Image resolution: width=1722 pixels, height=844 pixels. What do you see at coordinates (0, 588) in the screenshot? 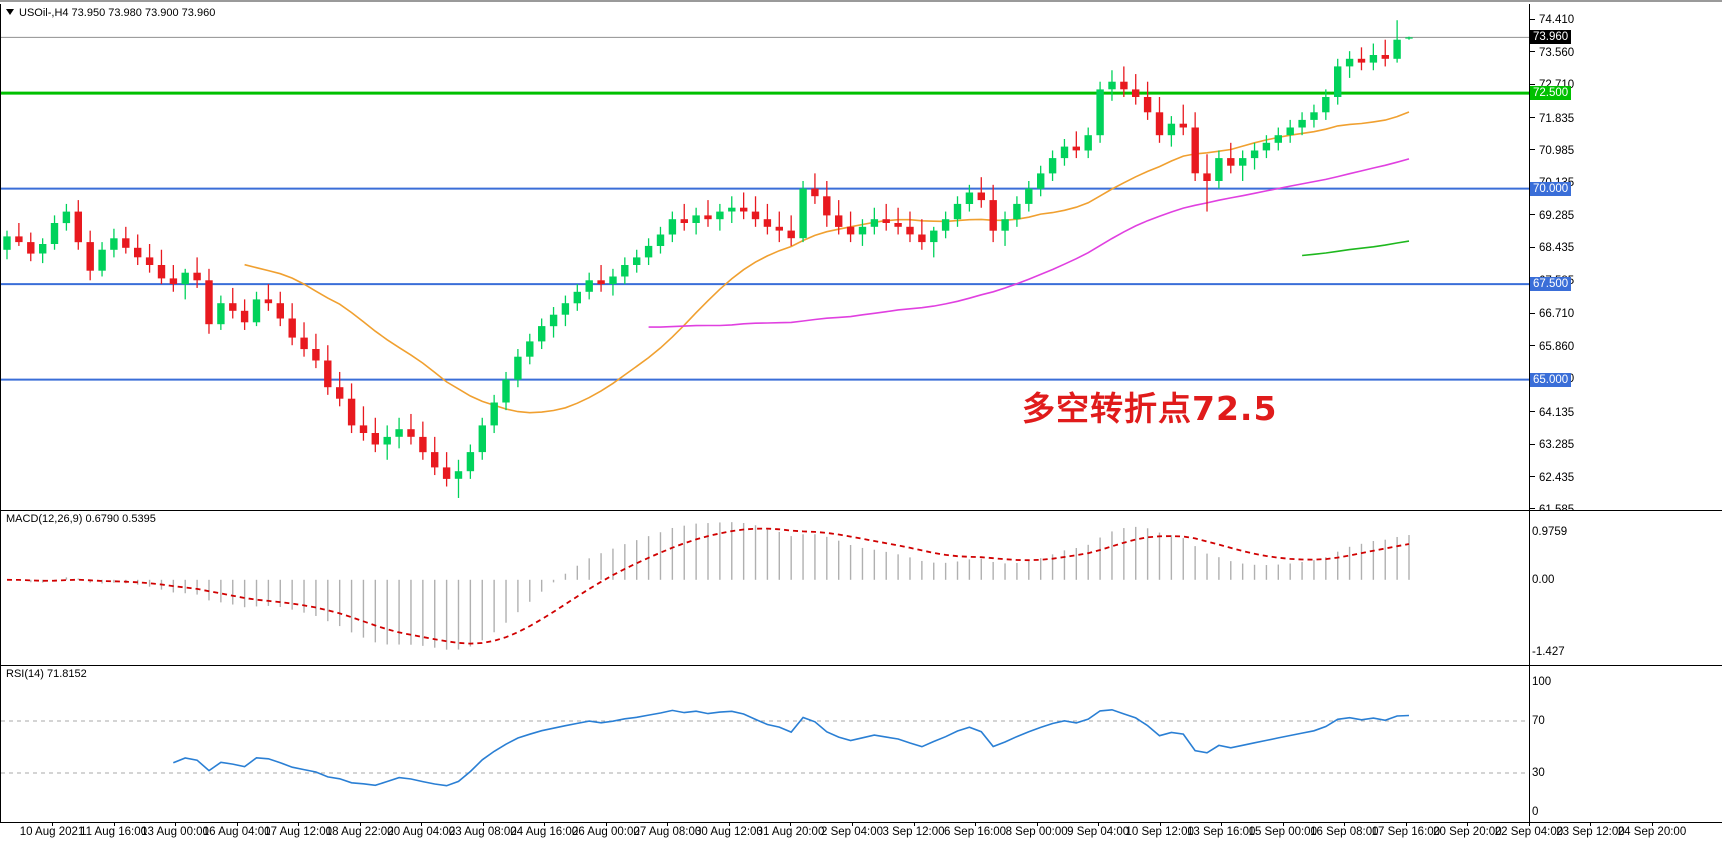
I see `macd-left-border` at bounding box center [0, 588].